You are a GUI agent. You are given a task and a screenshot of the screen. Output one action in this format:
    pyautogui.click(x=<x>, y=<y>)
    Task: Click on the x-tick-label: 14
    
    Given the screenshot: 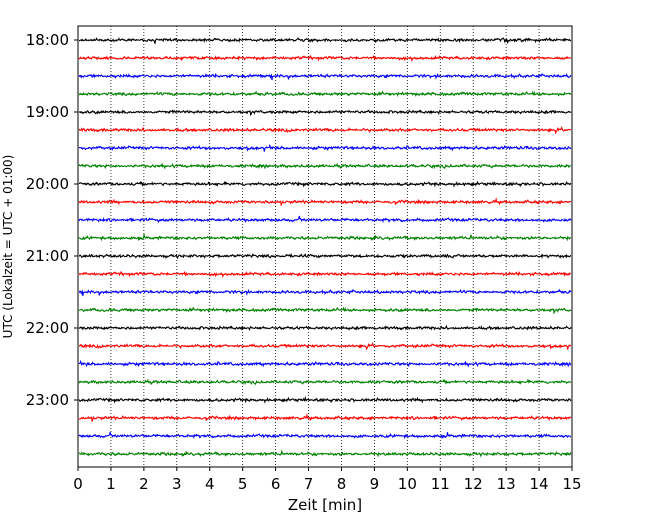 What is the action you would take?
    pyautogui.click(x=539, y=484)
    